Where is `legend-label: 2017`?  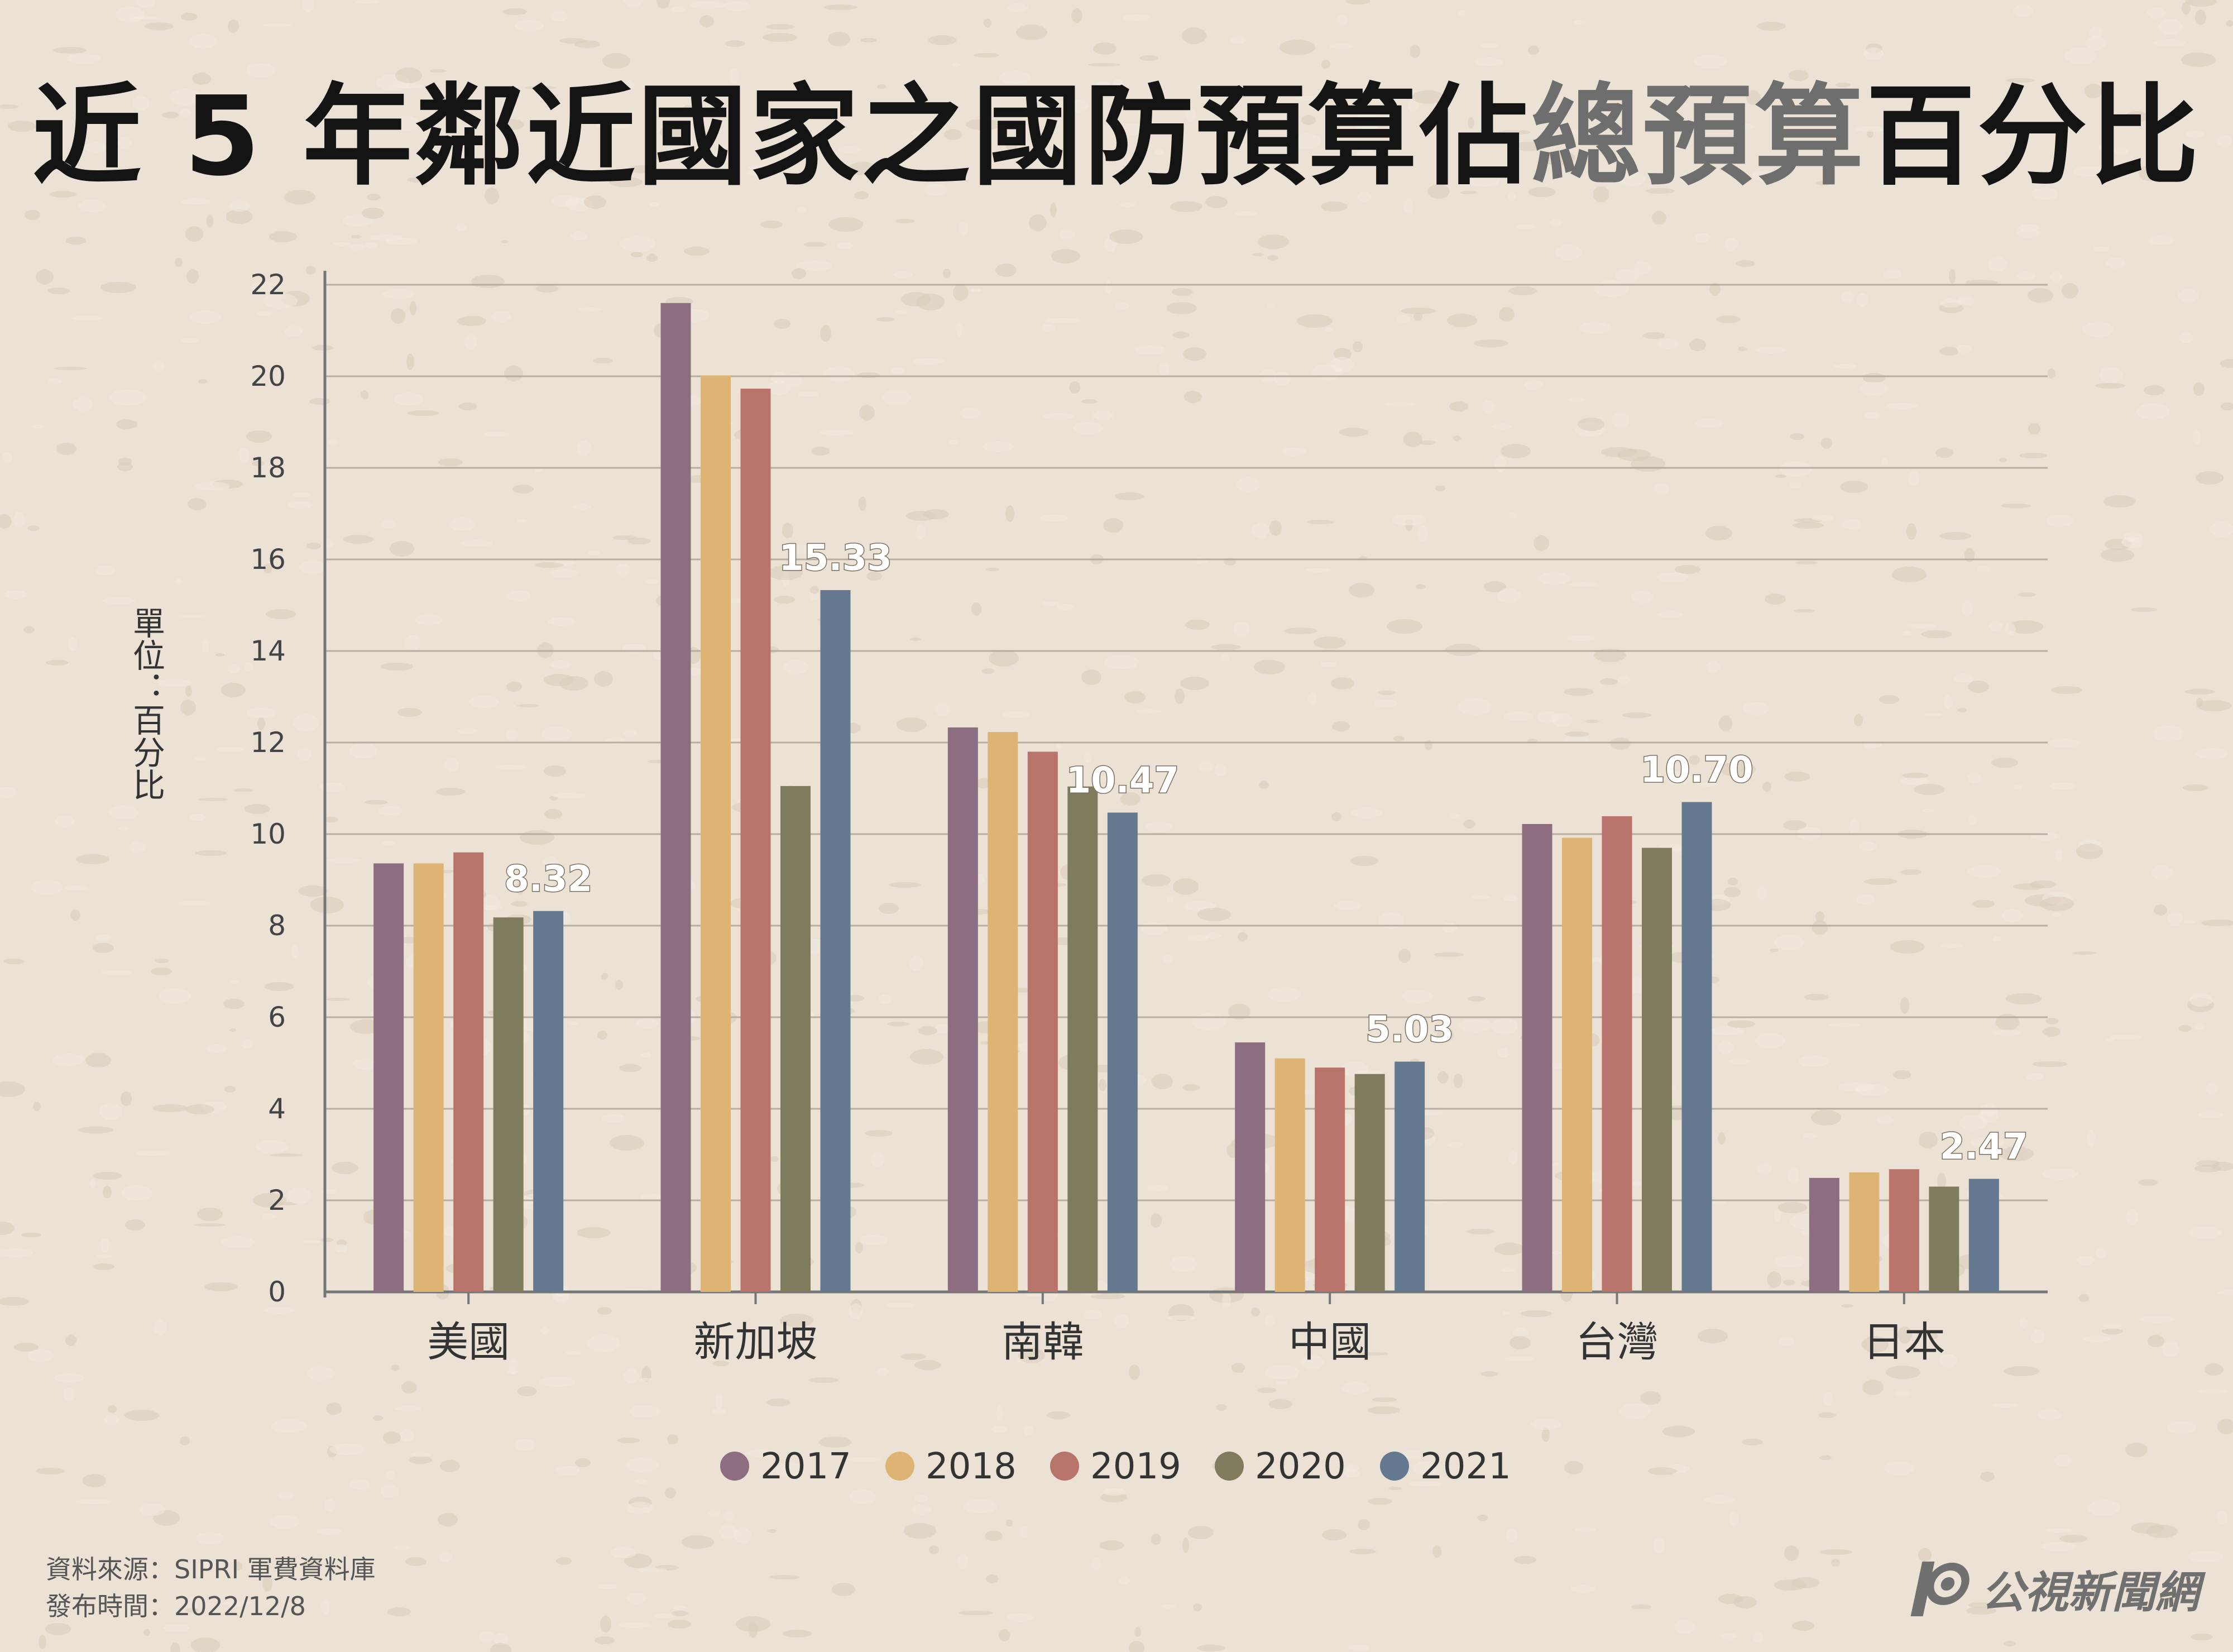 legend-label: 2017 is located at coordinates (805, 1466).